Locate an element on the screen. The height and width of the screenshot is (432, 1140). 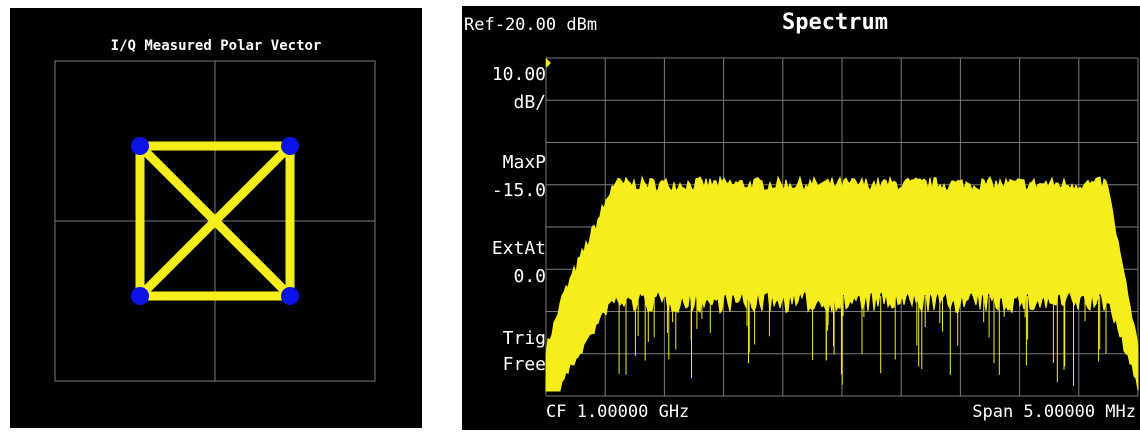
scale-unit: dB/ is located at coordinates (529, 102).